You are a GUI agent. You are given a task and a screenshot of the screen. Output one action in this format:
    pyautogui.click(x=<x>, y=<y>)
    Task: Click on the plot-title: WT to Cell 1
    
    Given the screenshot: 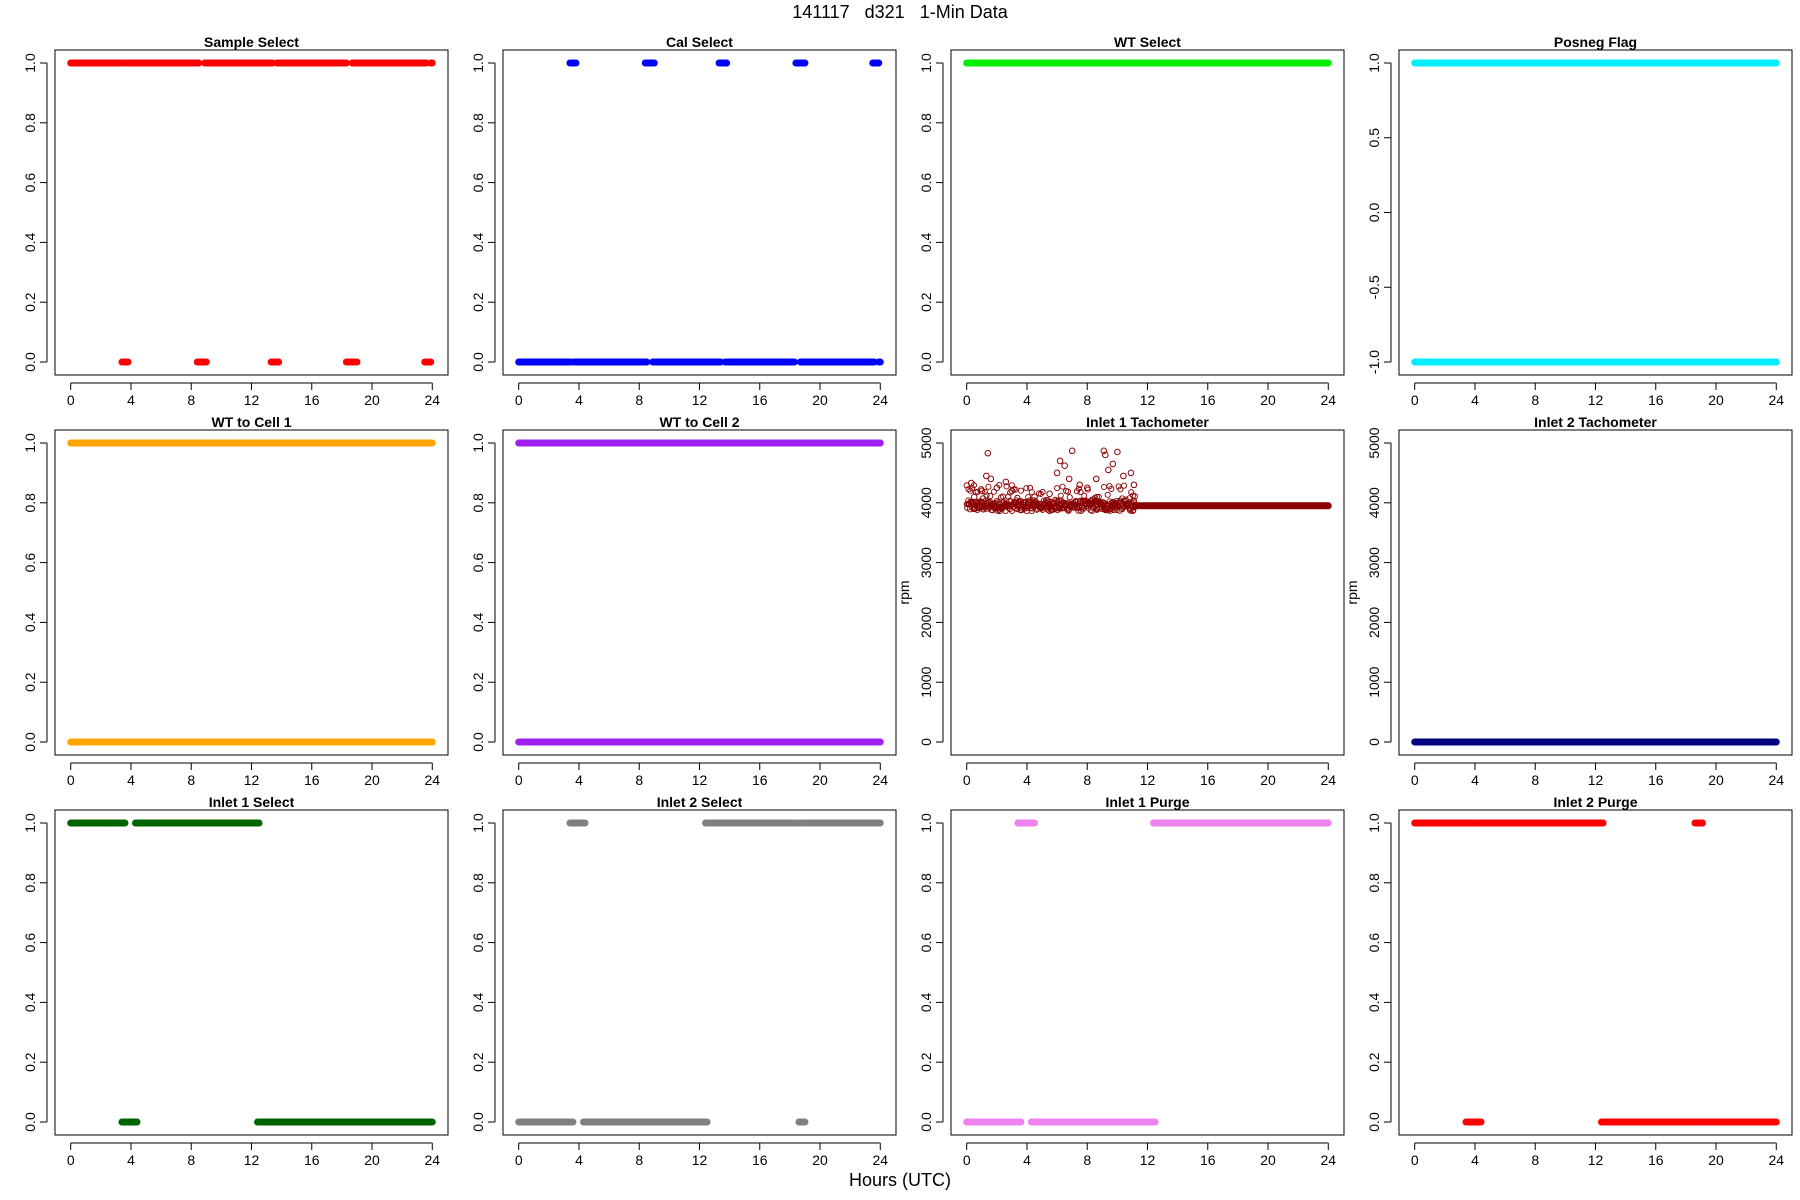 What is the action you would take?
    pyautogui.click(x=251, y=422)
    